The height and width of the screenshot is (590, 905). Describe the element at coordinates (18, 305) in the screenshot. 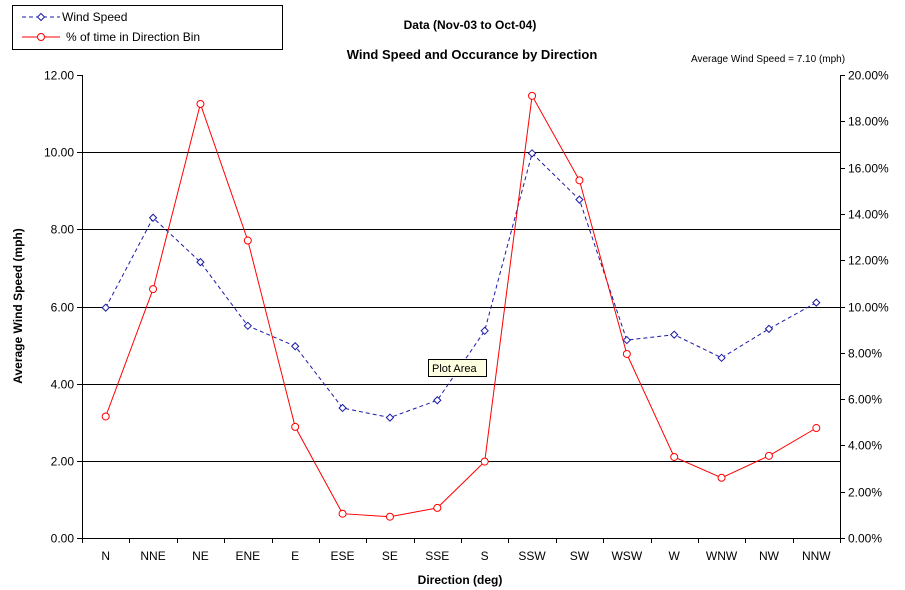

I see `y-axis-title: Average Wind Speed (mph)` at that location.